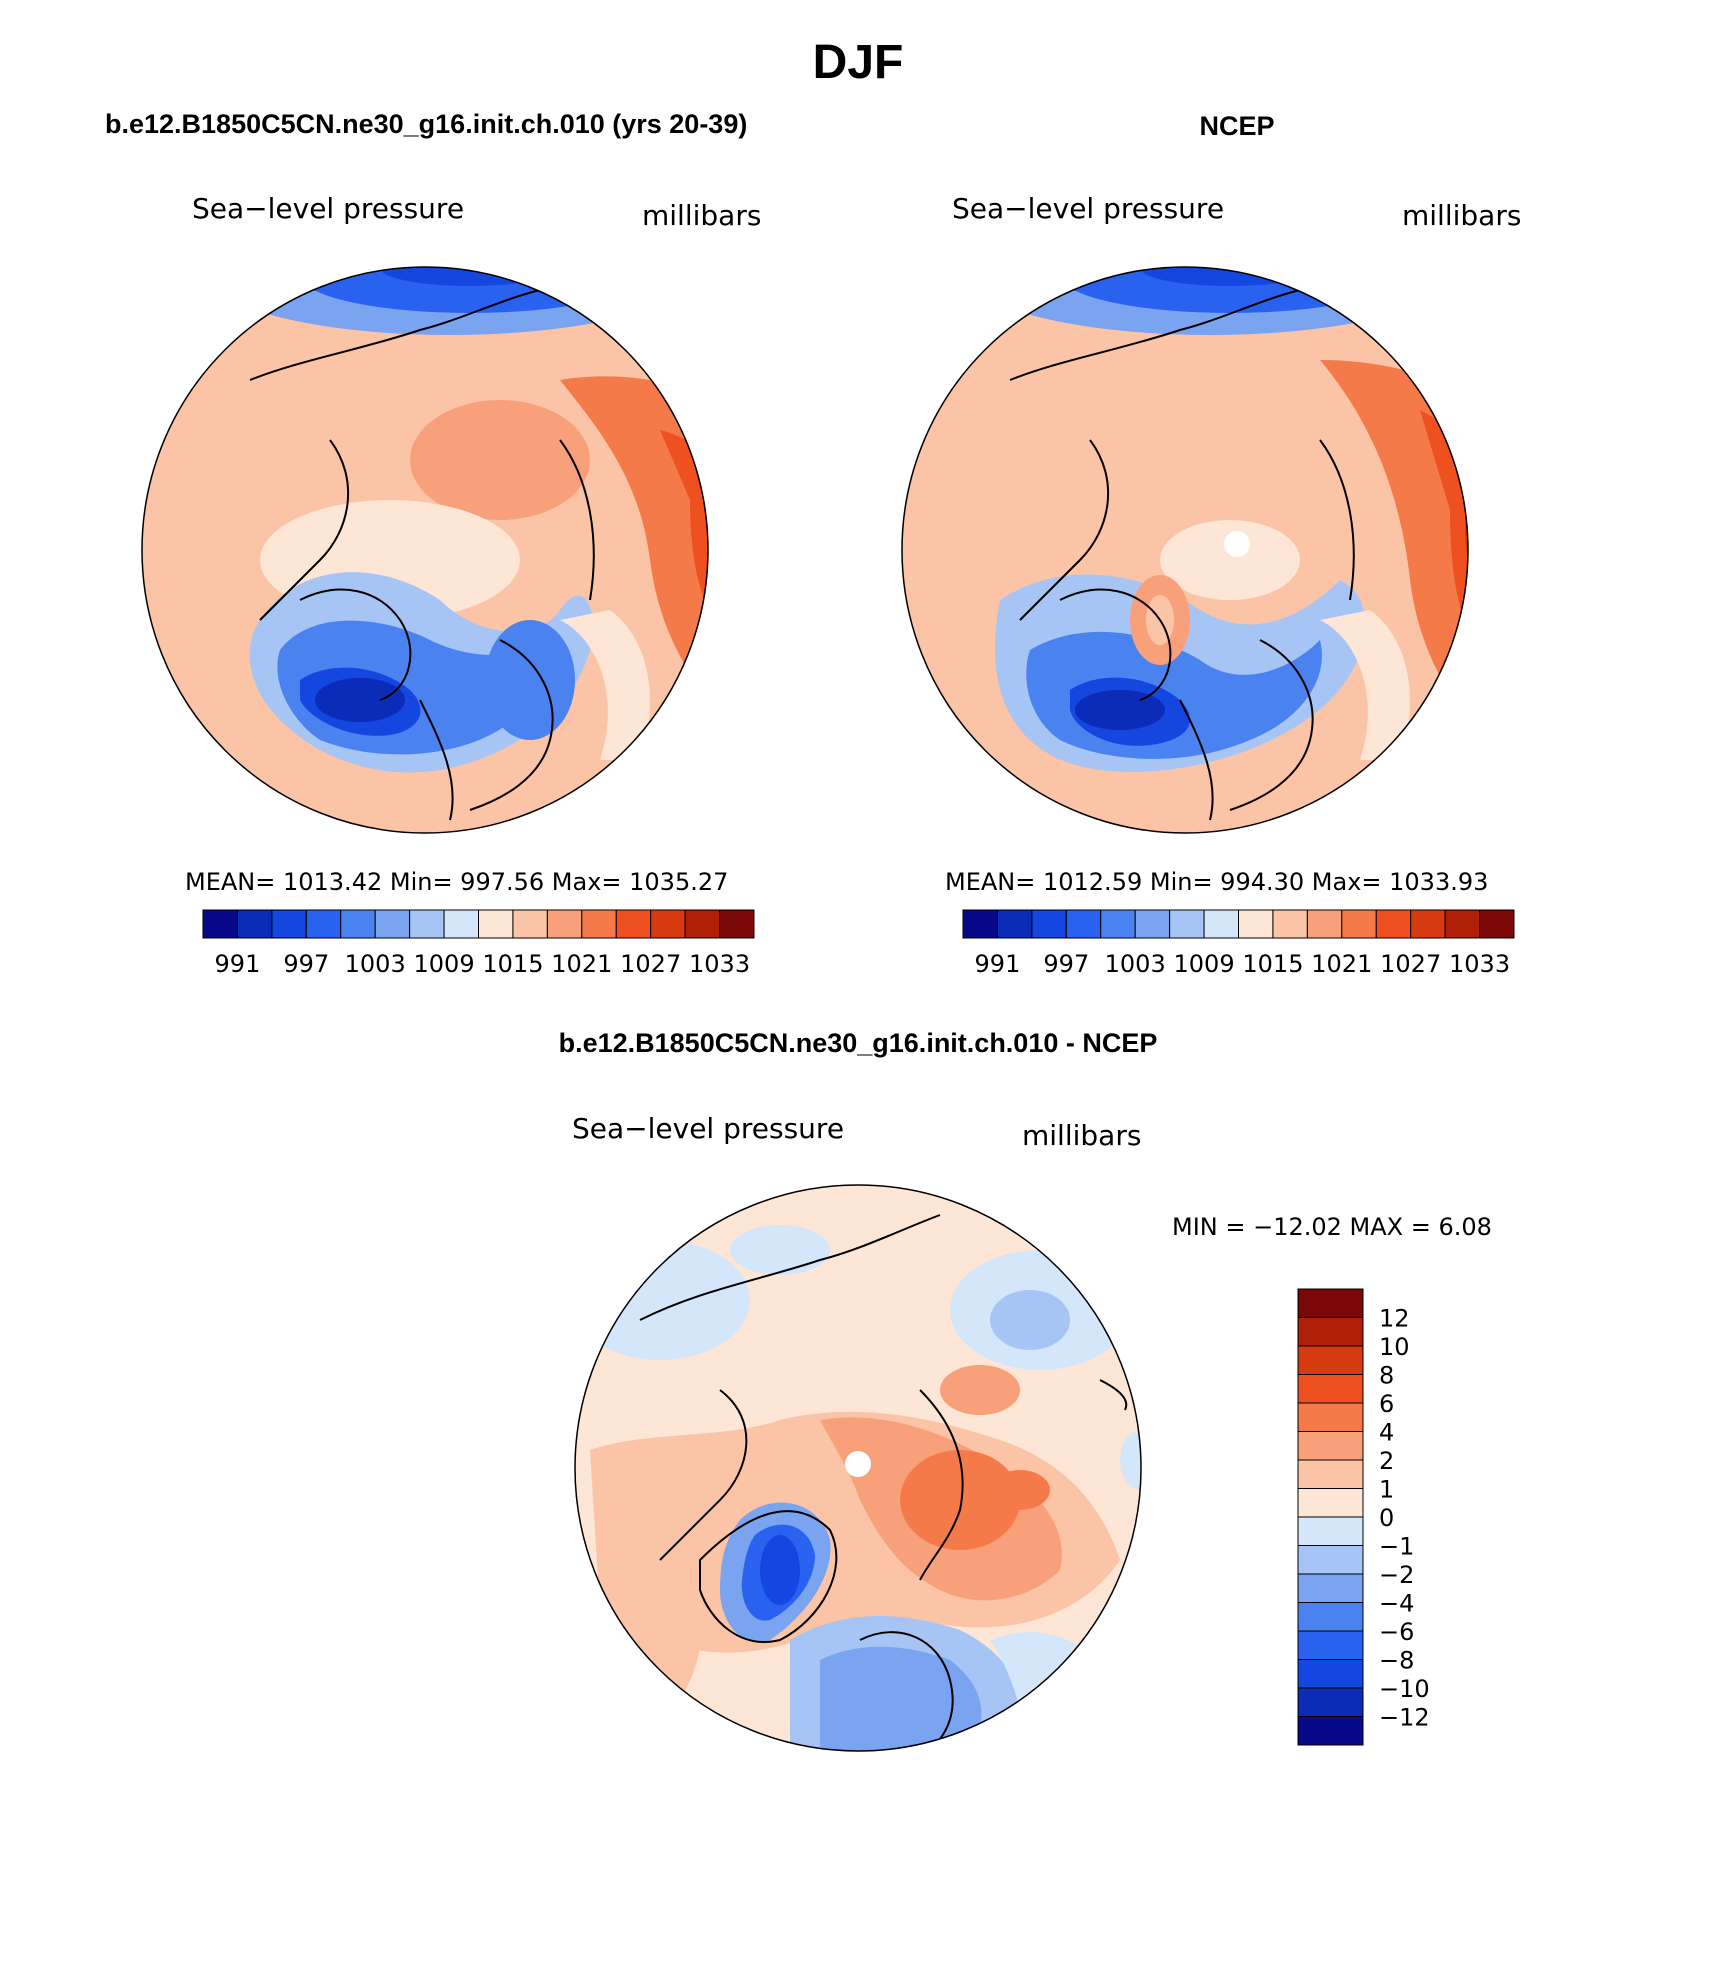  What do you see at coordinates (650, 964) in the screenshot?
I see `model-colorbar-label: 1027` at bounding box center [650, 964].